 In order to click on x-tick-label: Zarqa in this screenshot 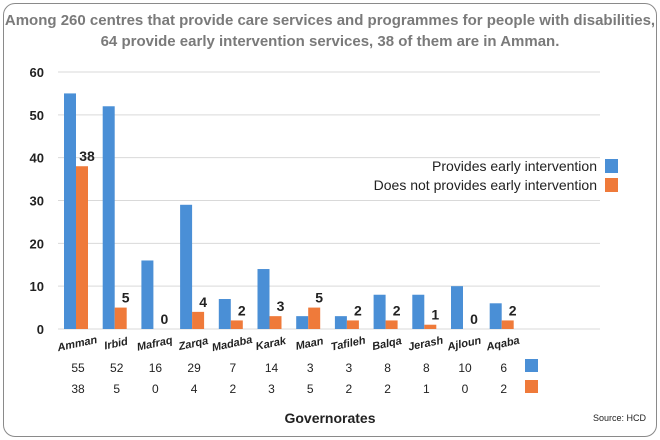, I will do `click(193, 344)`.